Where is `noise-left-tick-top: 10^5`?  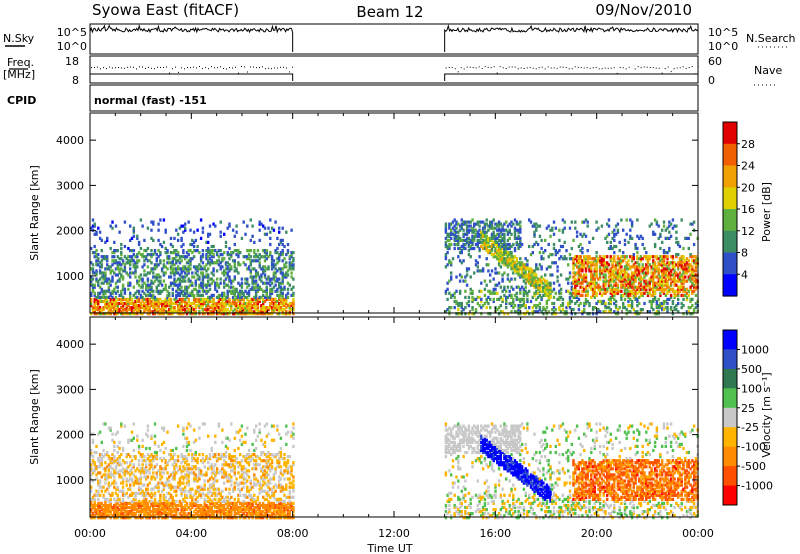 noise-left-tick-top: 10^5 is located at coordinates (72, 32).